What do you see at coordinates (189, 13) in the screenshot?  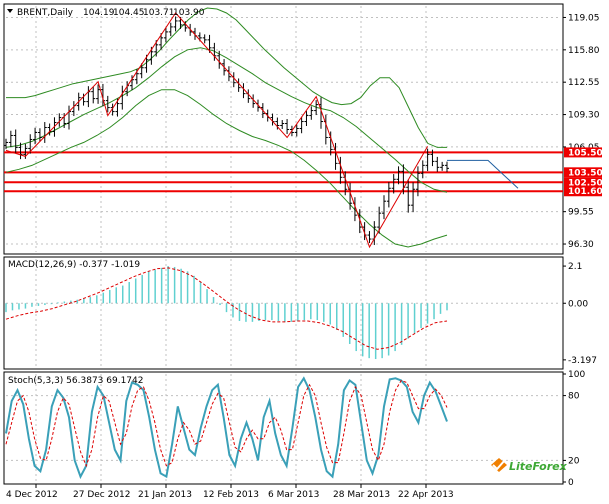 I see `header-close: 103.90` at bounding box center [189, 13].